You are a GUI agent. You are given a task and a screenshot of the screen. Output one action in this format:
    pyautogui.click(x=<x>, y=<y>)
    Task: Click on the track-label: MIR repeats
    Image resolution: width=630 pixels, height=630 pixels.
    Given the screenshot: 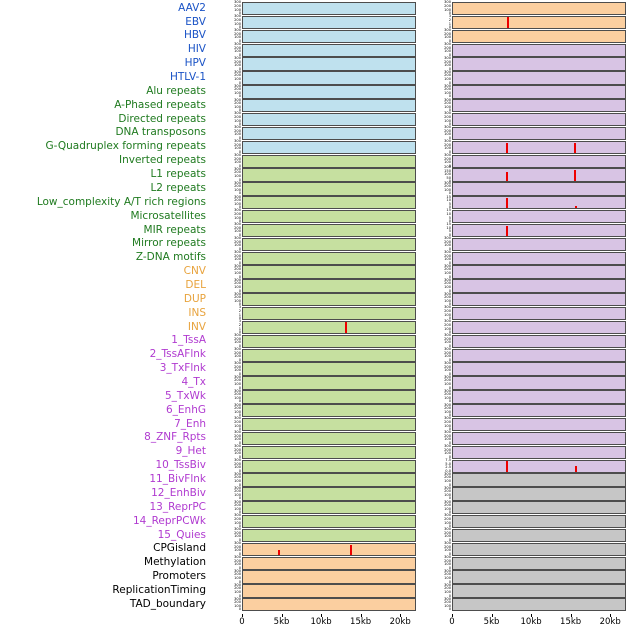 What is the action you would take?
    pyautogui.click(x=174, y=229)
    